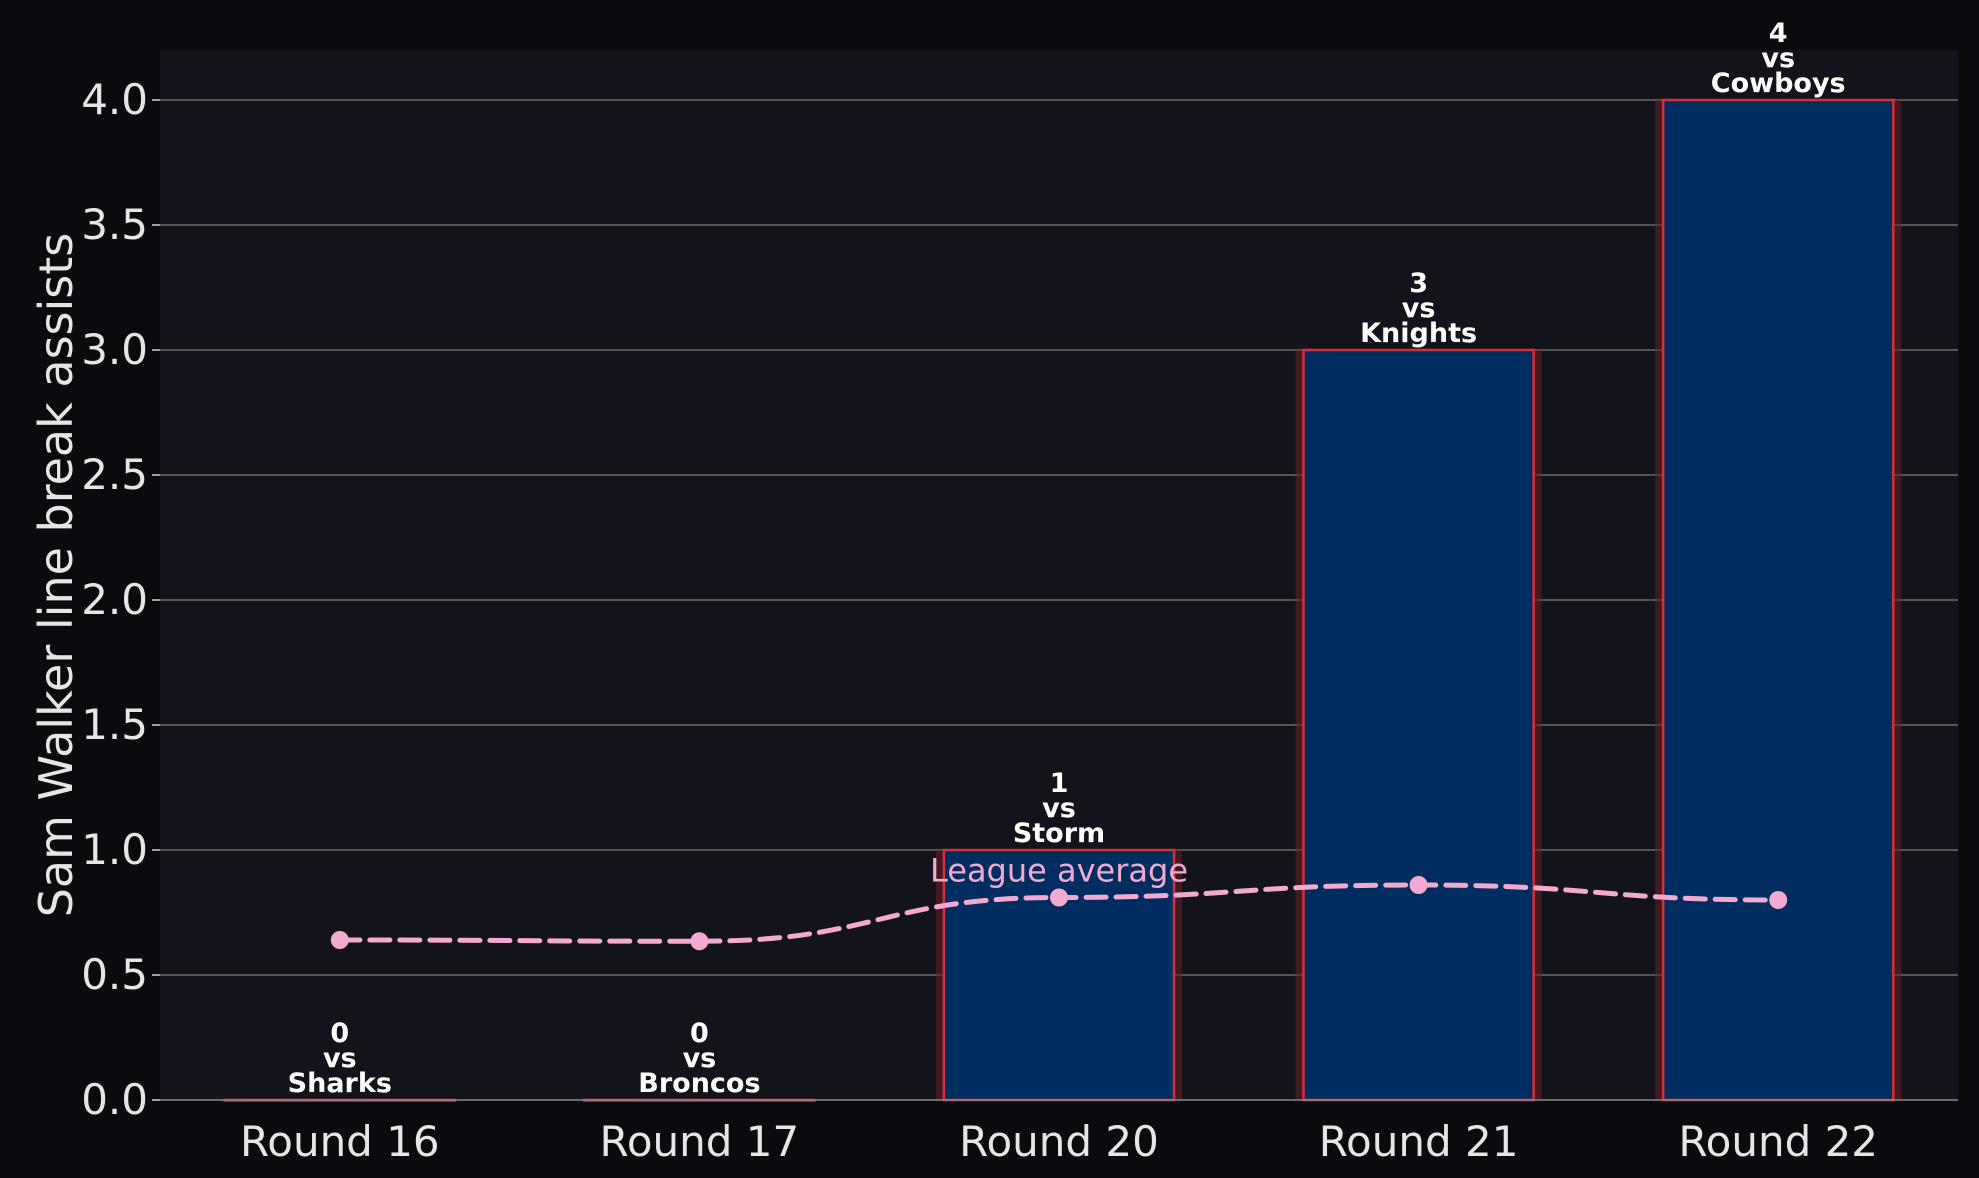  What do you see at coordinates (114, 849) in the screenshot?
I see `y-tick-label: 1.0` at bounding box center [114, 849].